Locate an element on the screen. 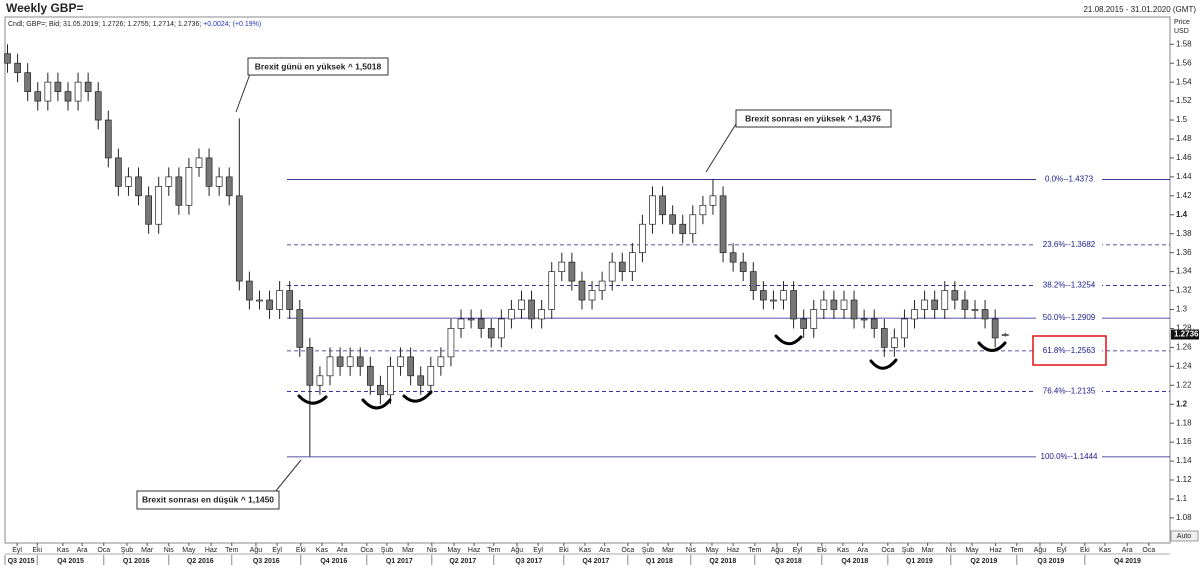 The image size is (1200, 576). auto-button is located at coordinates (1184, 536).